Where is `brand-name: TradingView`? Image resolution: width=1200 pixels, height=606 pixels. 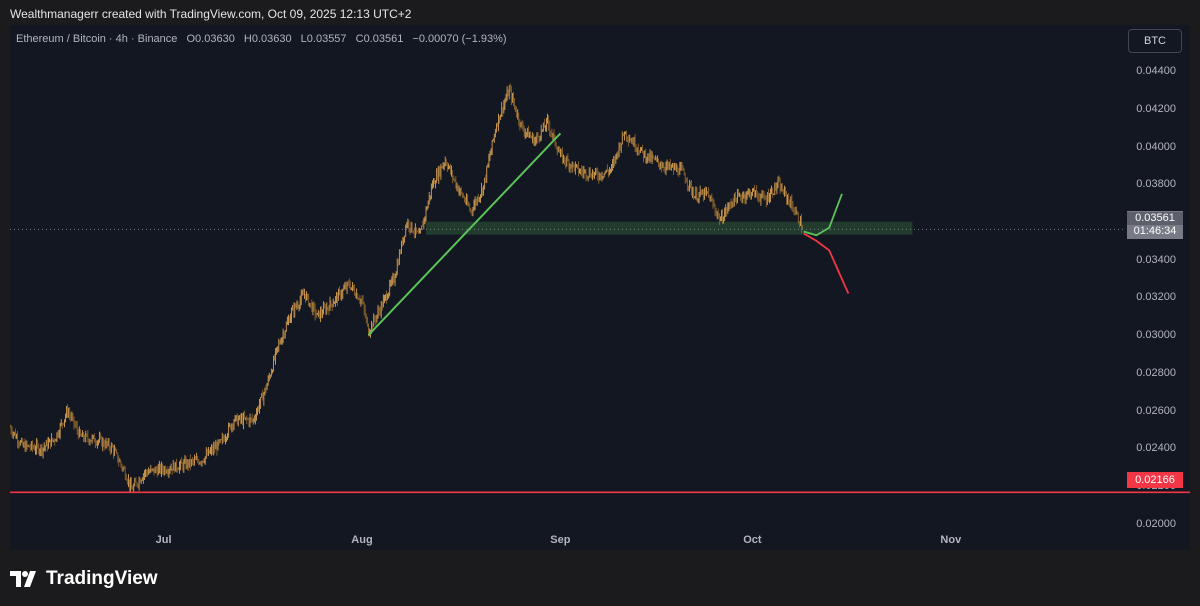
brand-name: TradingView is located at coordinates (102, 578).